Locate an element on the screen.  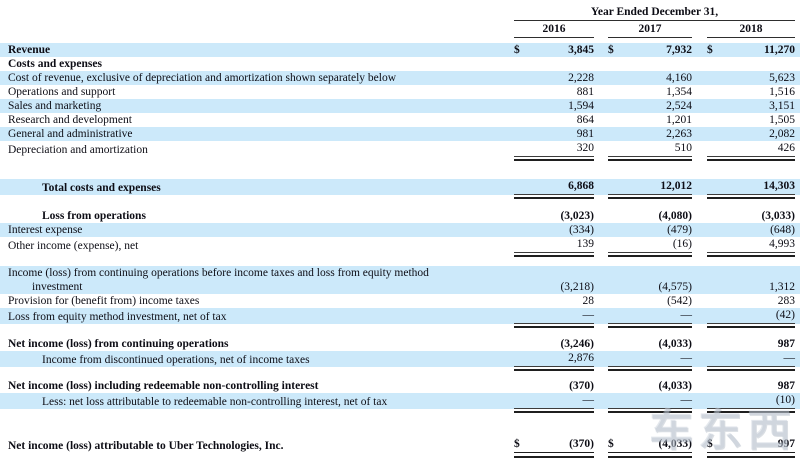
value-cell-2016: (370) is located at coordinates (554, 386).